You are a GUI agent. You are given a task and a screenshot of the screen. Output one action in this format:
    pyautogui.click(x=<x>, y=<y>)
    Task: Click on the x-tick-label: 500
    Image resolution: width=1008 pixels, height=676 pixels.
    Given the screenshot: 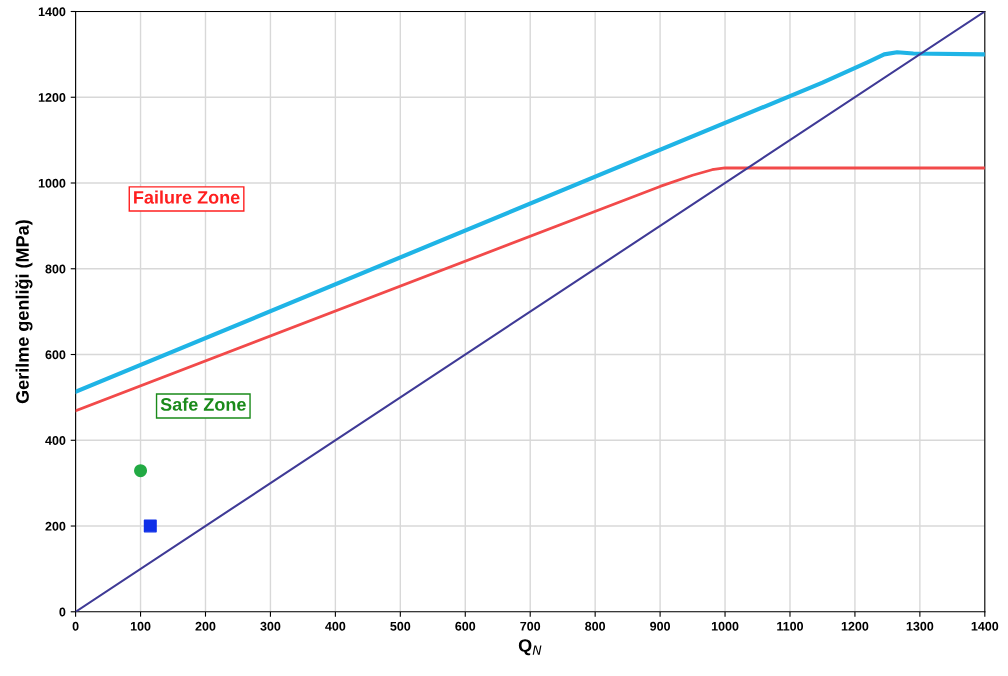 What is the action you would take?
    pyautogui.click(x=400, y=626)
    